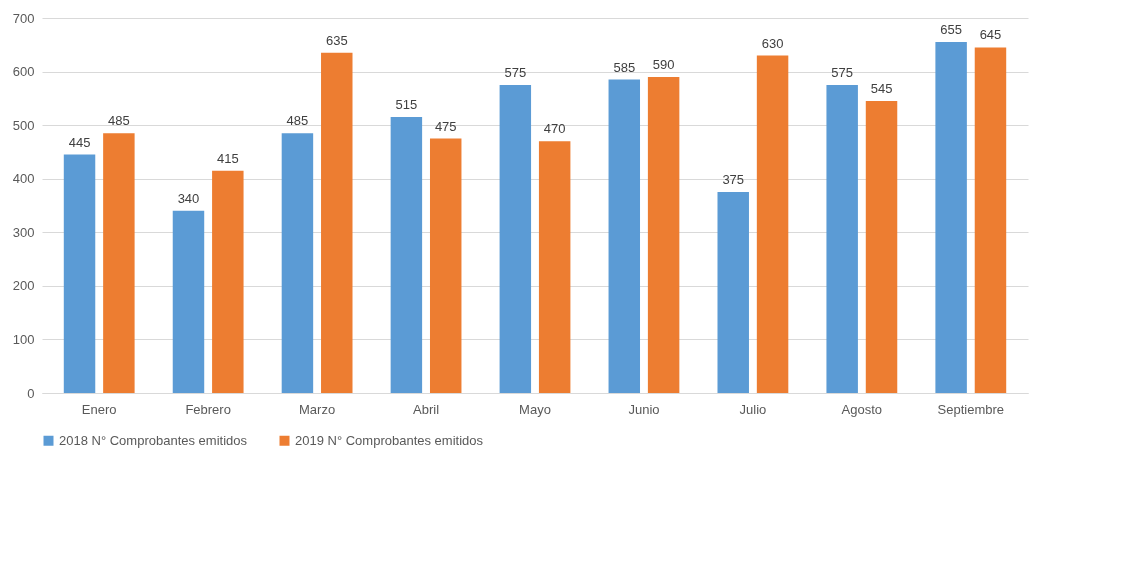 The image size is (1130, 585). I want to click on data-label: 475, so click(445, 126).